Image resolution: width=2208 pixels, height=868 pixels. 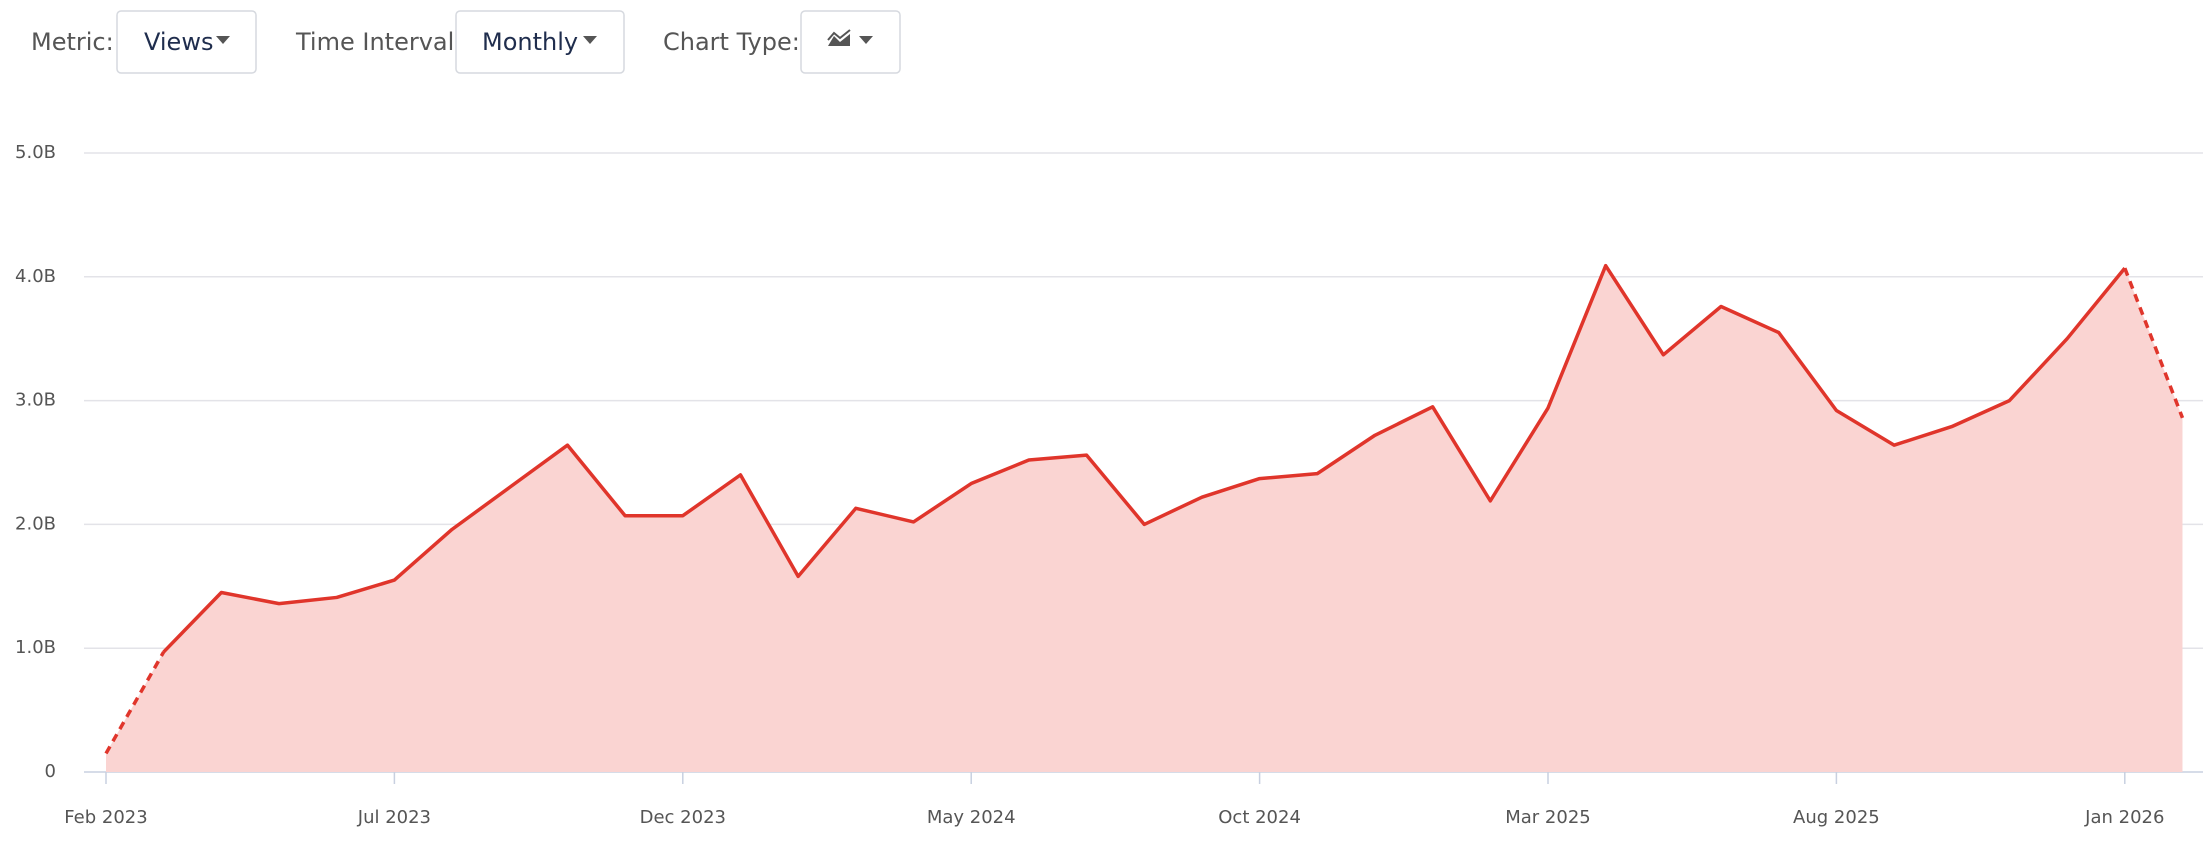 I want to click on metric-value: Views, so click(x=178, y=42).